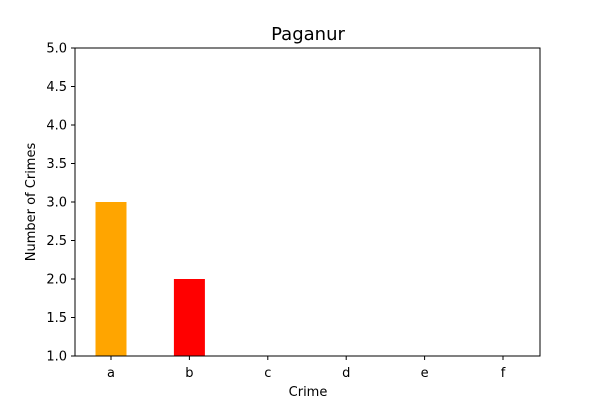 This screenshot has width=600, height=400. What do you see at coordinates (267, 373) in the screenshot?
I see `x-tick-label-c: c` at bounding box center [267, 373].